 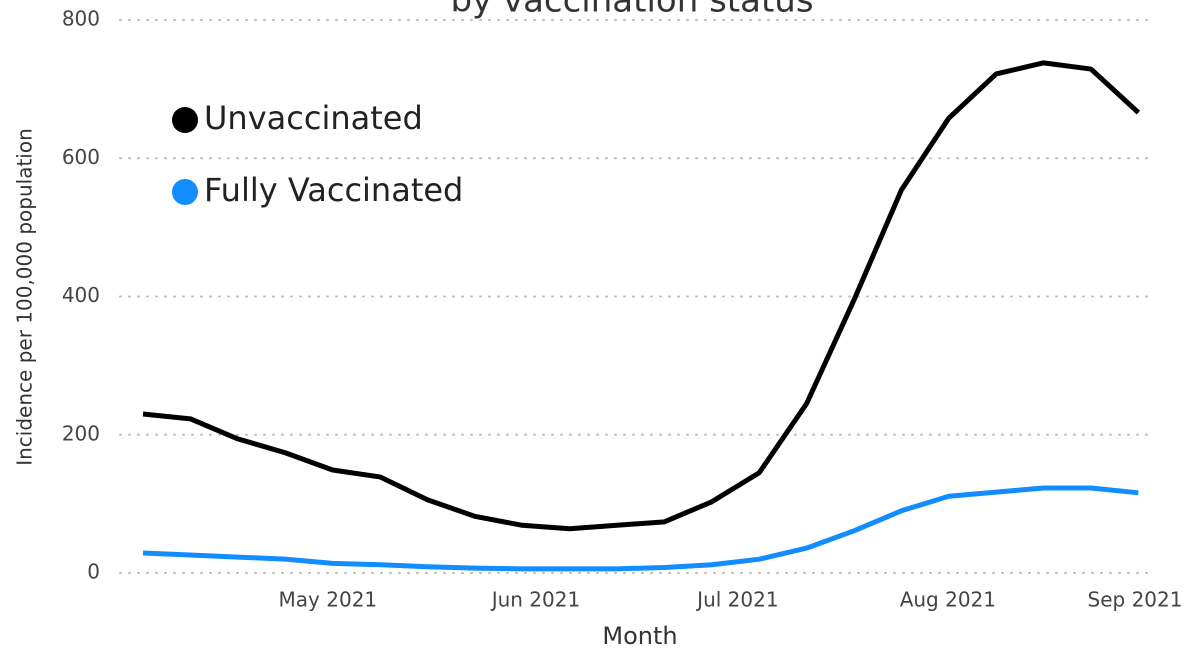 I want to click on legend-label: Unvaccinated, so click(x=313, y=118).